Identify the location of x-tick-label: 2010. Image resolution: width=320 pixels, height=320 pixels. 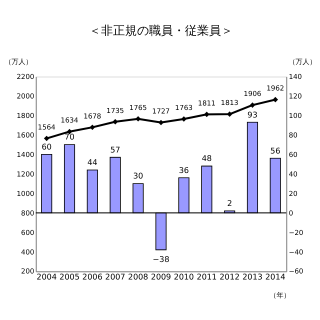
(184, 277).